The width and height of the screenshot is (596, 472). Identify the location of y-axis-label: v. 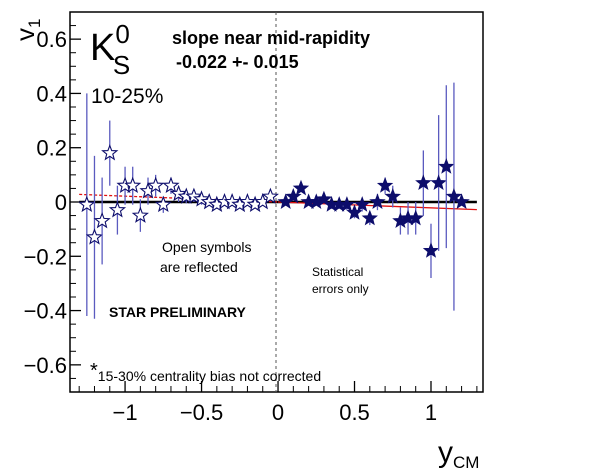
(25, 34).